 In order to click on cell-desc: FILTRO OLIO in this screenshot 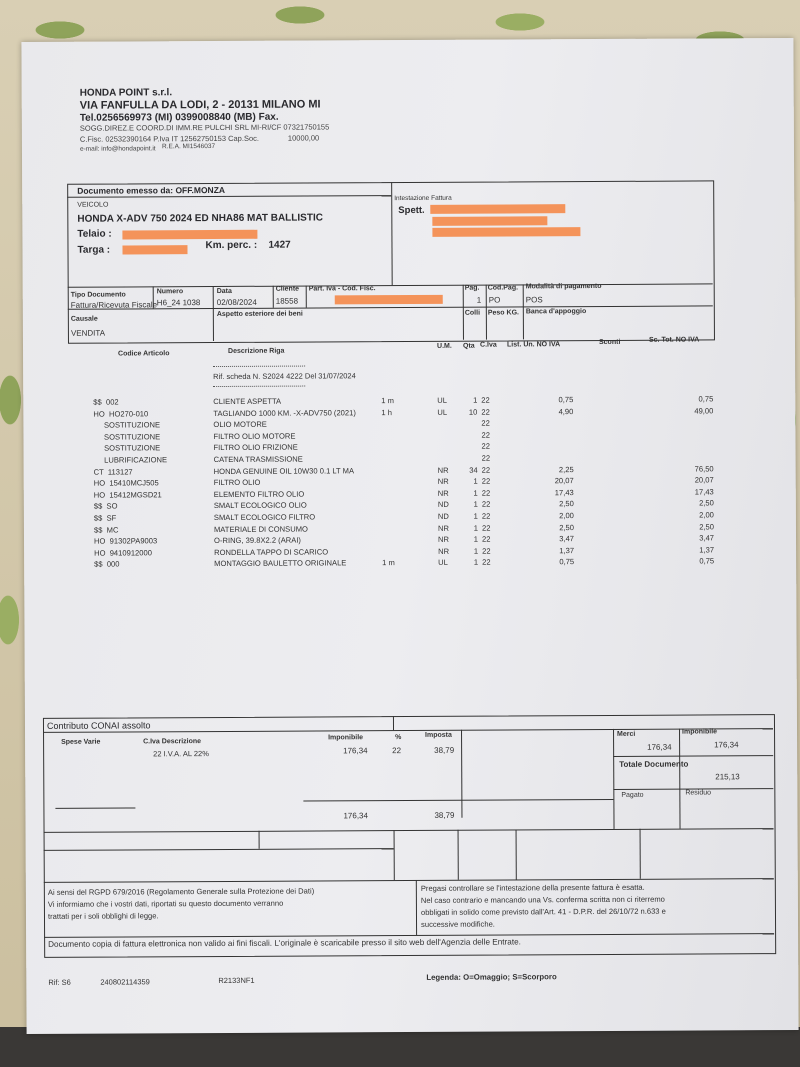, I will do `click(237, 482)`.